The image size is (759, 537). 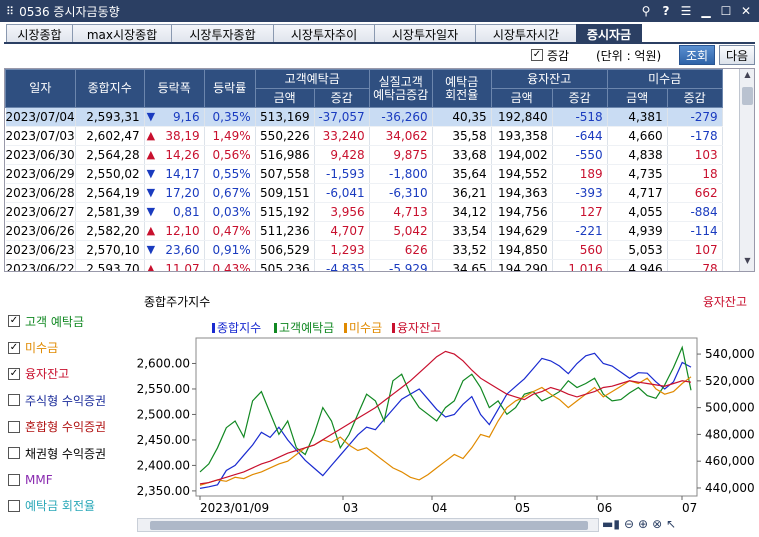 I want to click on cell-rate: 0,47%, so click(x=230, y=231).